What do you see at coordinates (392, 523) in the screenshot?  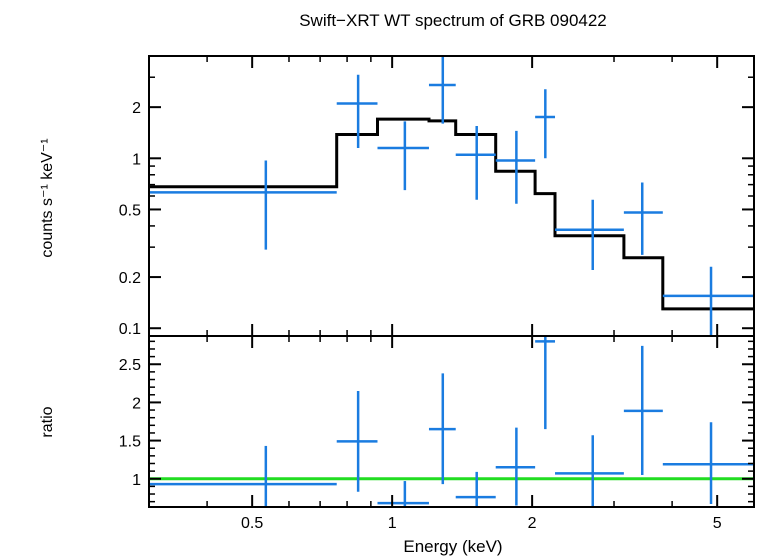 I see `x-tick-label: 1` at bounding box center [392, 523].